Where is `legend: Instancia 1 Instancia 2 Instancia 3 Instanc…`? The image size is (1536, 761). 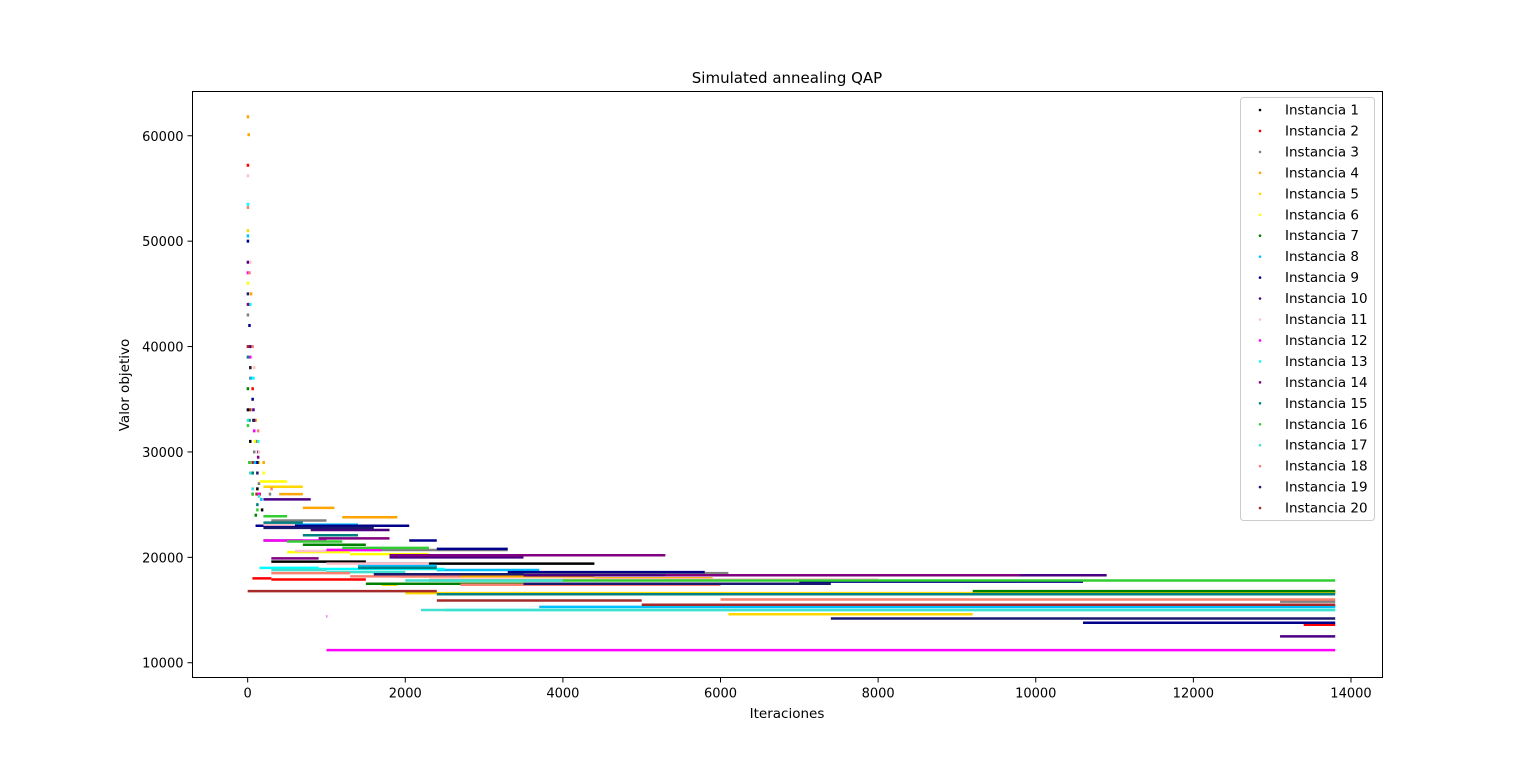
legend: Instancia 1 Instancia 2 Instancia 3 Instanc… is located at coordinates (1307, 309).